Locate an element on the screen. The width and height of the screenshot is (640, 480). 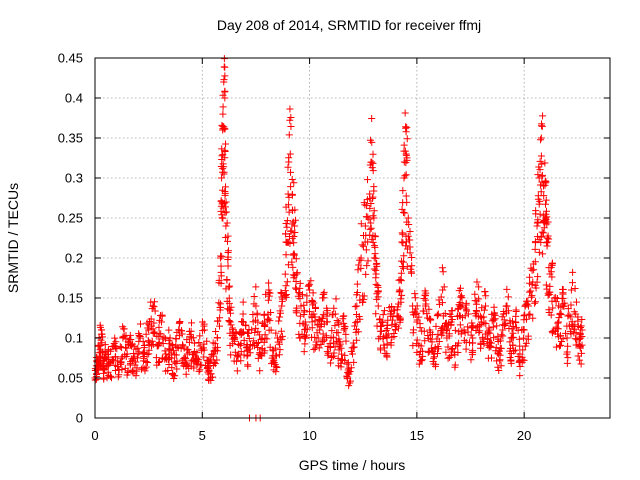
y-tick-label: 0.45 is located at coordinates (70, 58).